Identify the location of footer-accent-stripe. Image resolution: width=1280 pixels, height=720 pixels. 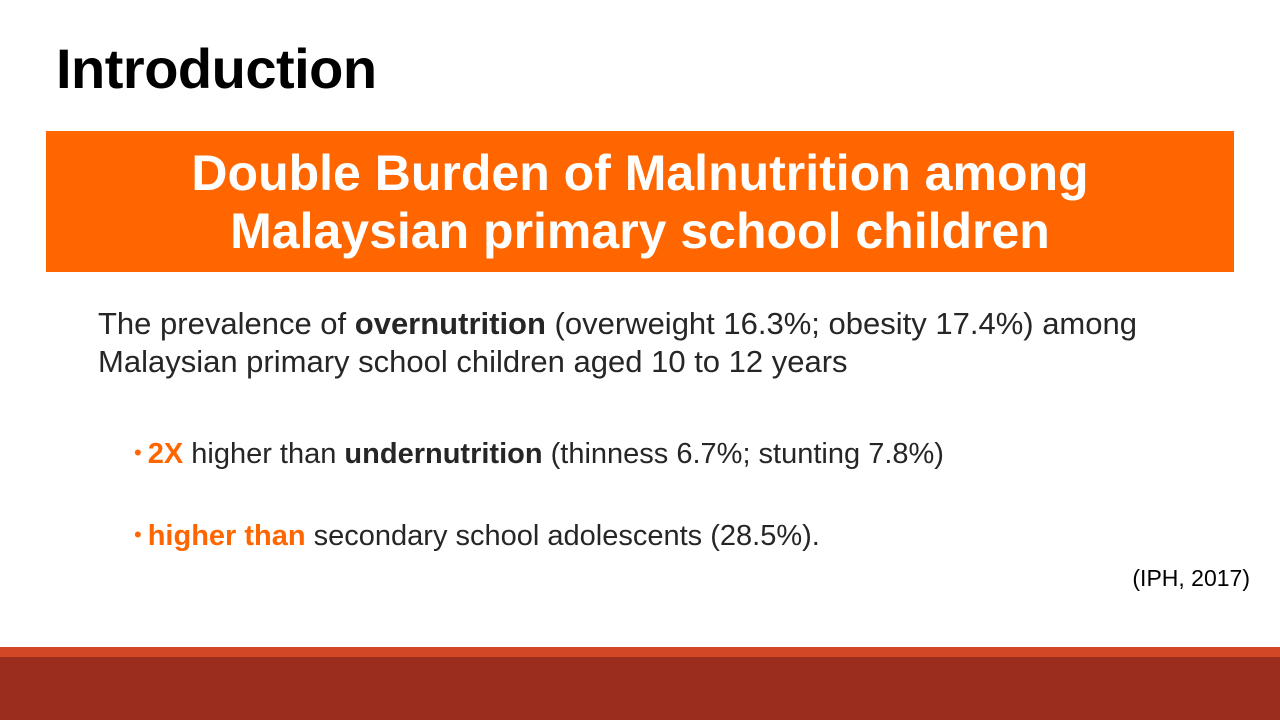
(640, 652).